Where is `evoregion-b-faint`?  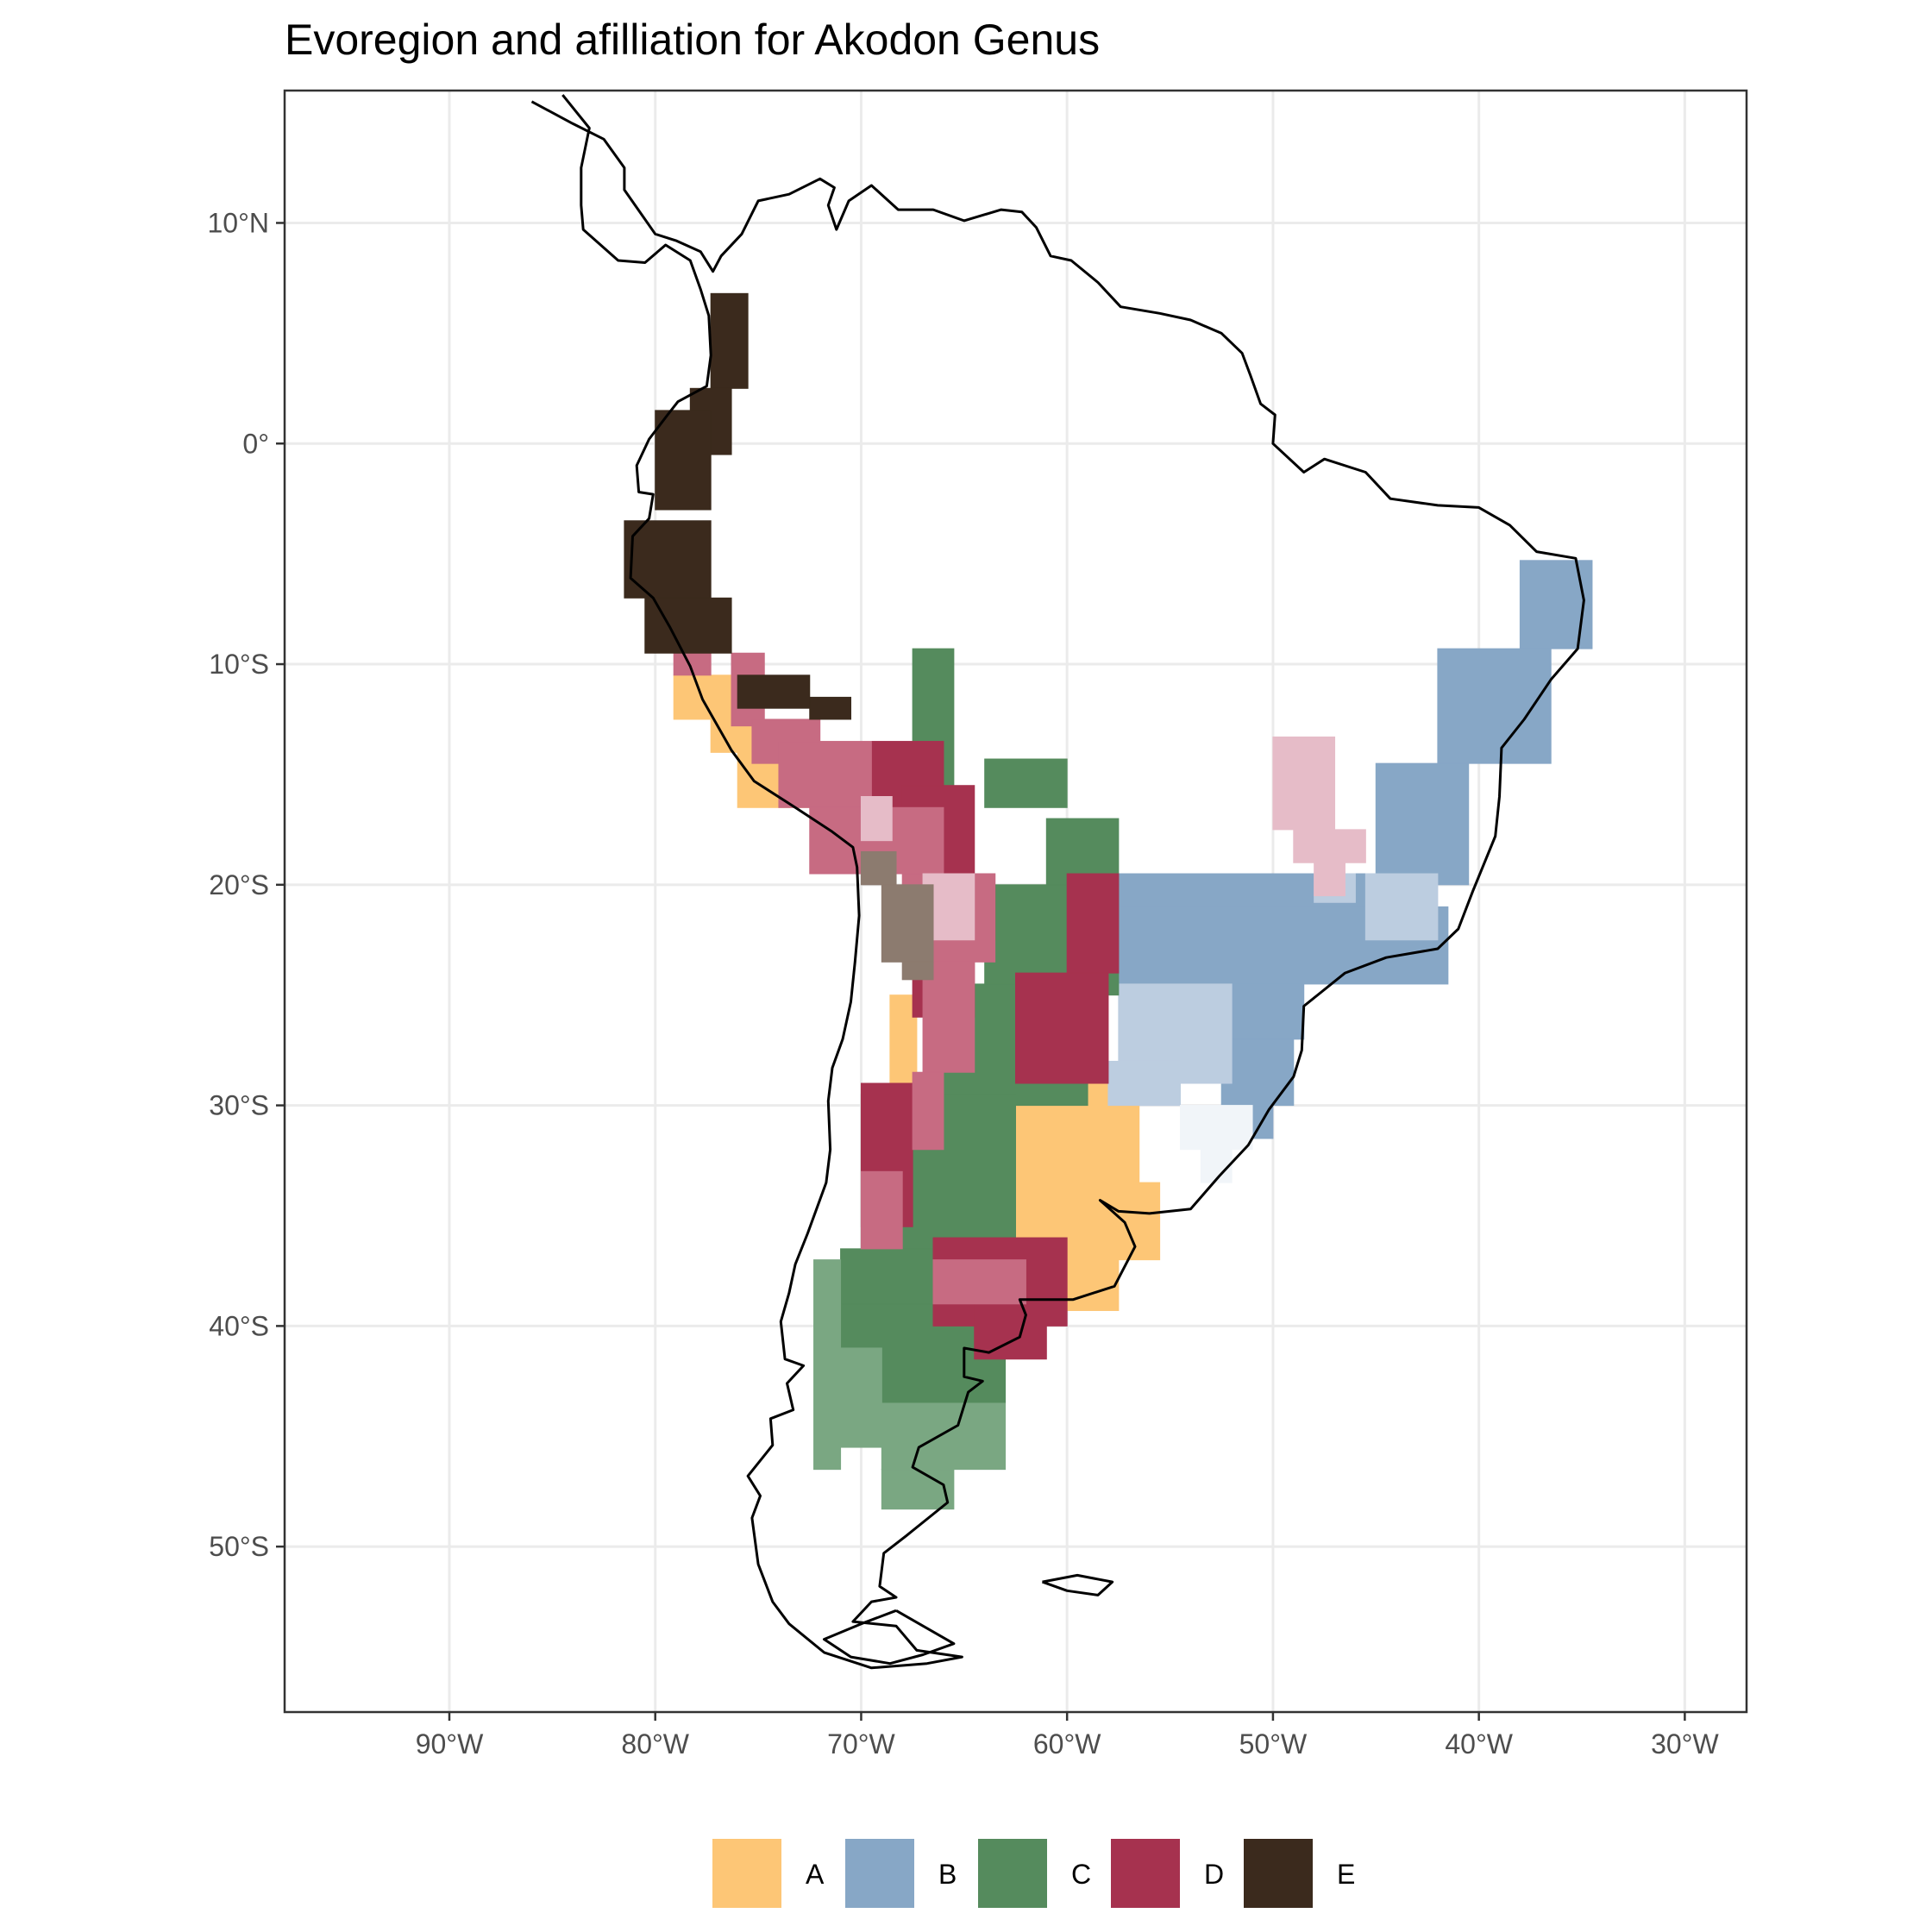
evoregion-b-faint is located at coordinates (1216, 1144).